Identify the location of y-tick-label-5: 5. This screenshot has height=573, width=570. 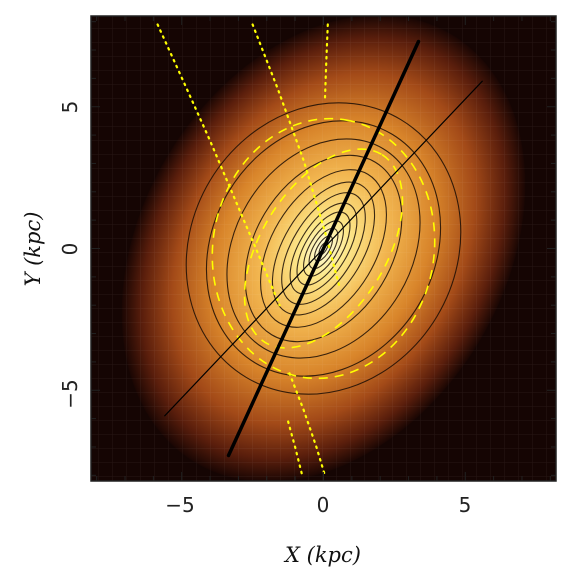
(70, 107).